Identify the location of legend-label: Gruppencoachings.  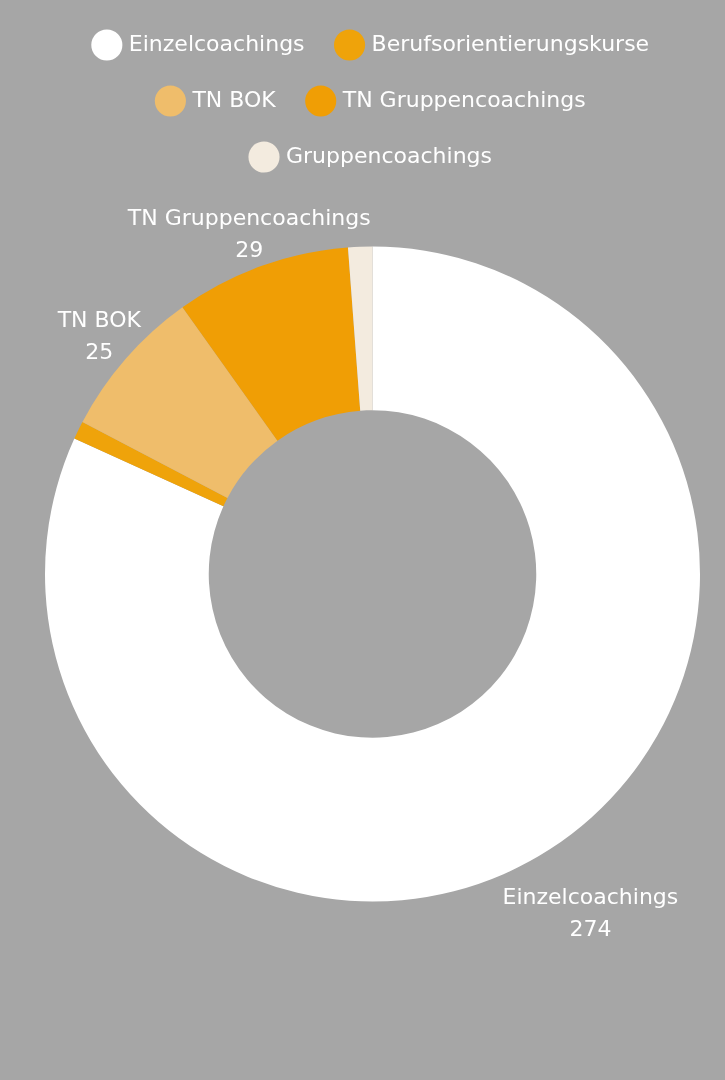
(389, 155).